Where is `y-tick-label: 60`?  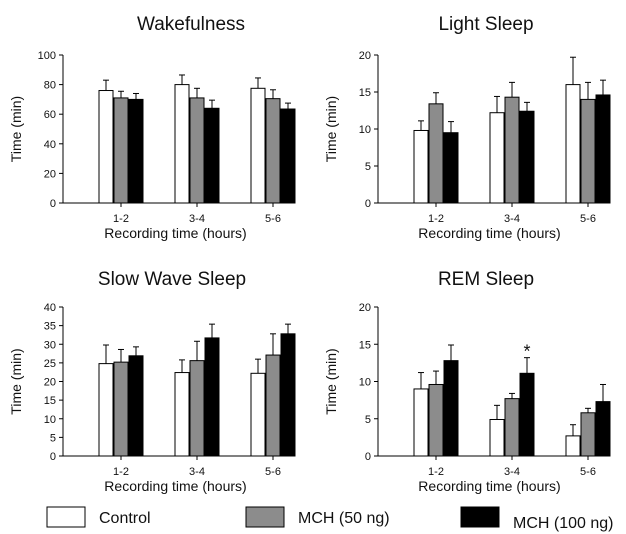
y-tick-label: 60 is located at coordinates (50, 115).